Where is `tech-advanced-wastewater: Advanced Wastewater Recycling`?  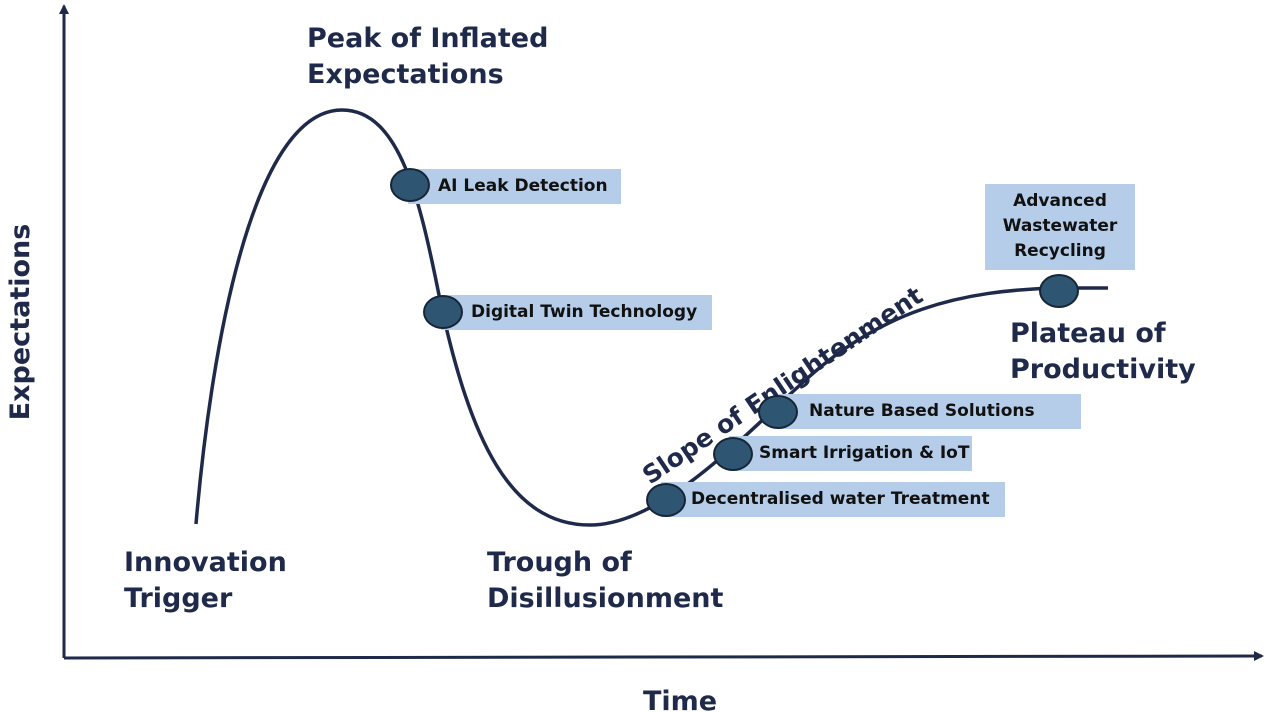
tech-advanced-wastewater: Advanced Wastewater Recycling is located at coordinates (1060, 227).